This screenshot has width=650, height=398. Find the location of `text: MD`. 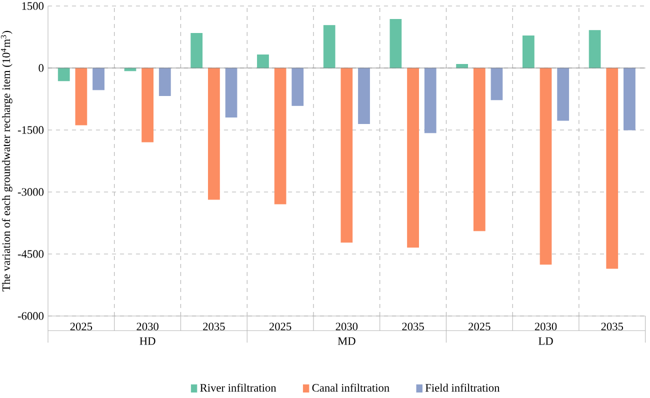

text: MD is located at coordinates (347, 341).